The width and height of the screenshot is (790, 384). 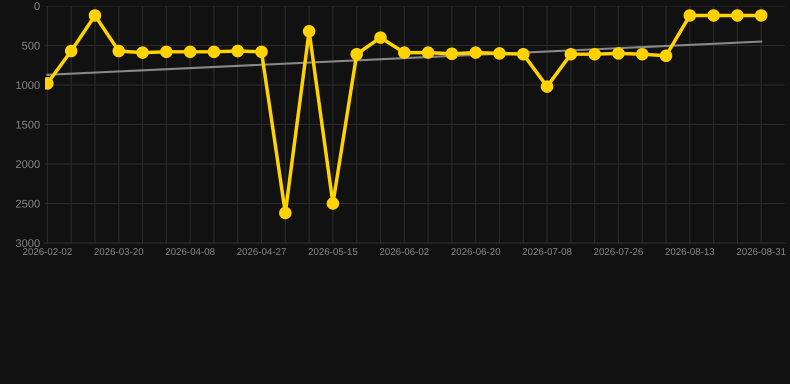 I want to click on x-tick-label: 2026-06-02, so click(x=404, y=251).